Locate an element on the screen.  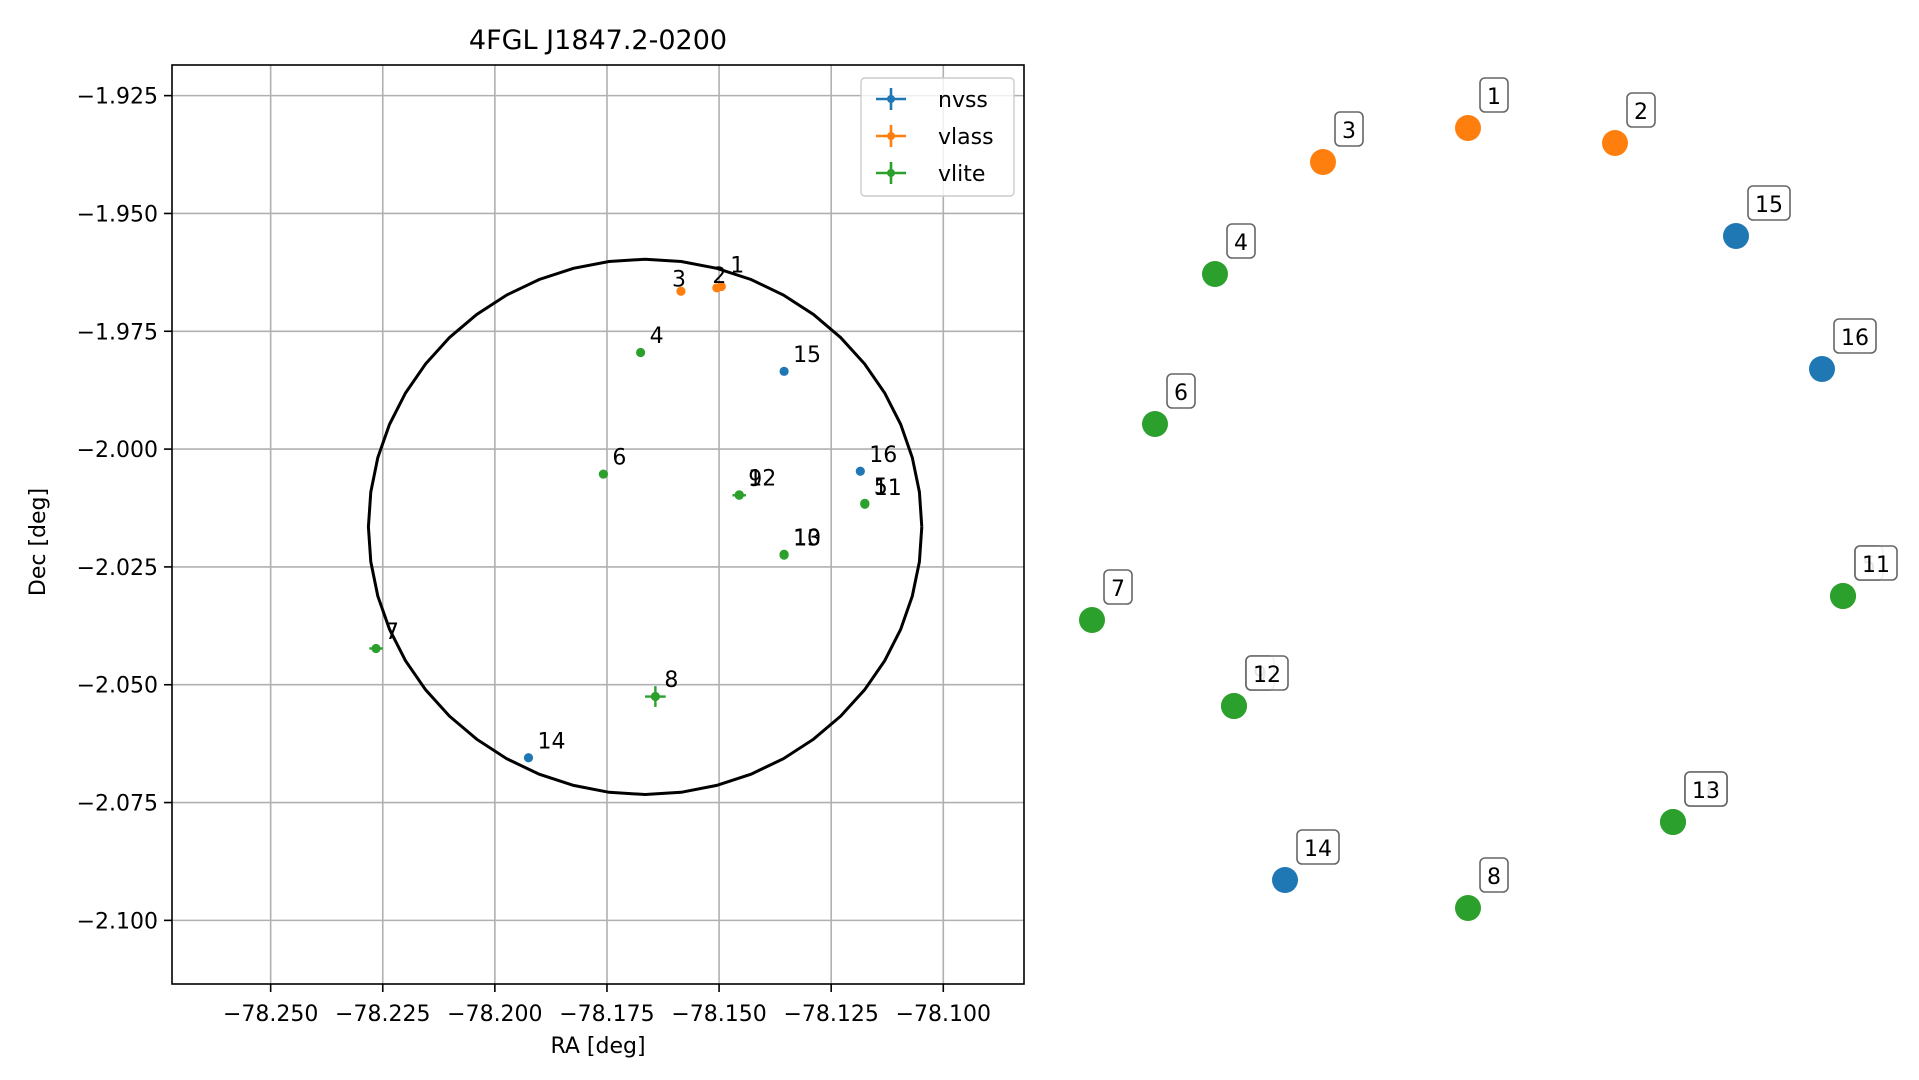
point-label: 13 is located at coordinates (807, 539).